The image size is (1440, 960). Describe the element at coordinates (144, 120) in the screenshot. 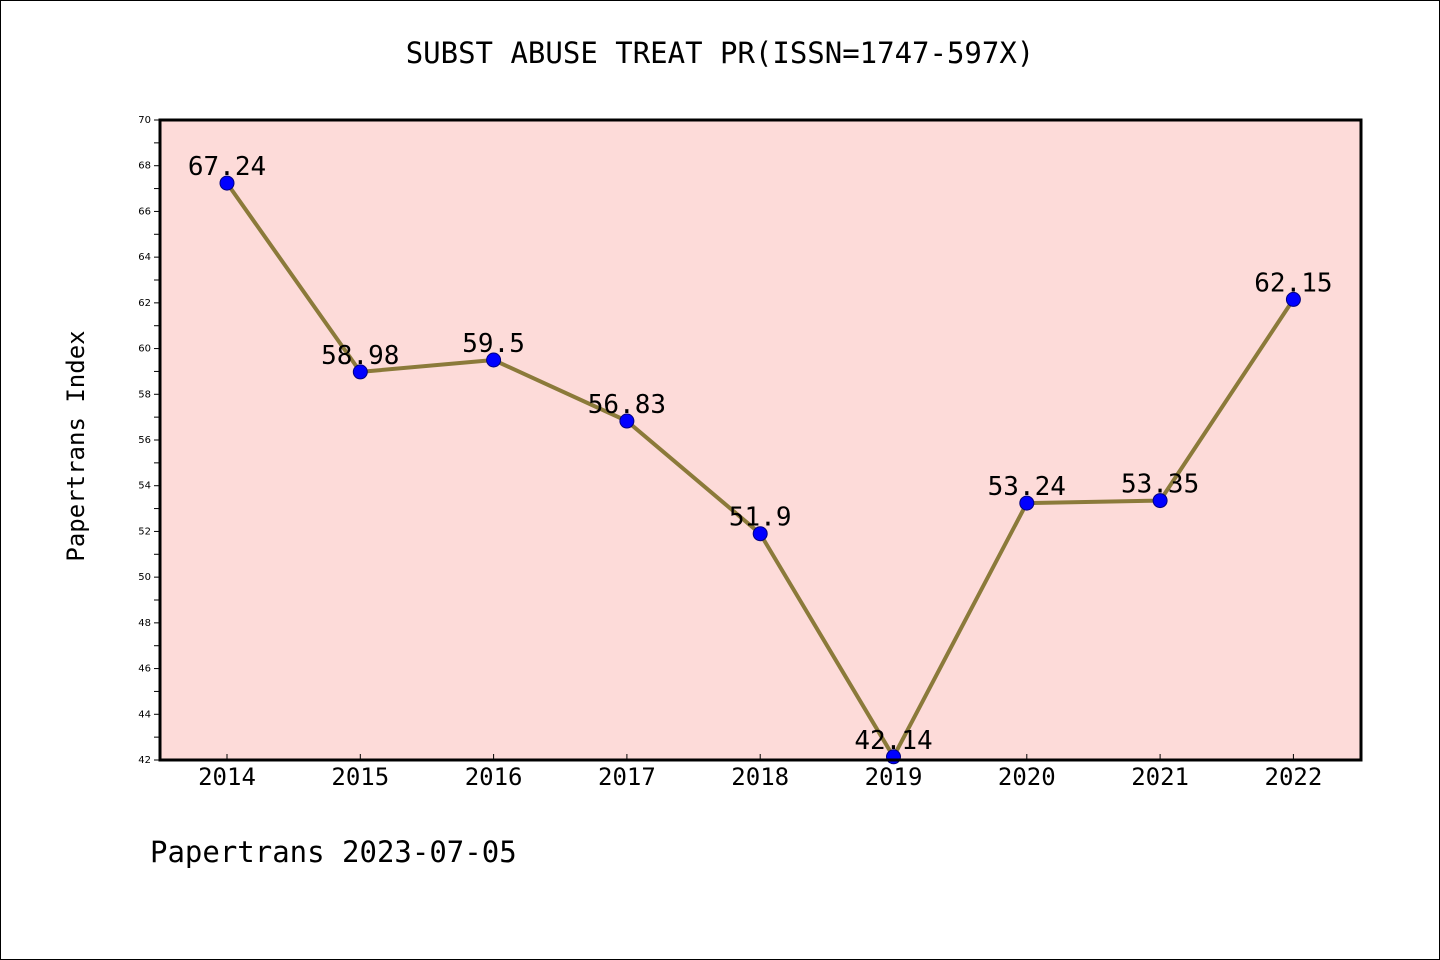

I see `y-tick-label: 70` at that location.